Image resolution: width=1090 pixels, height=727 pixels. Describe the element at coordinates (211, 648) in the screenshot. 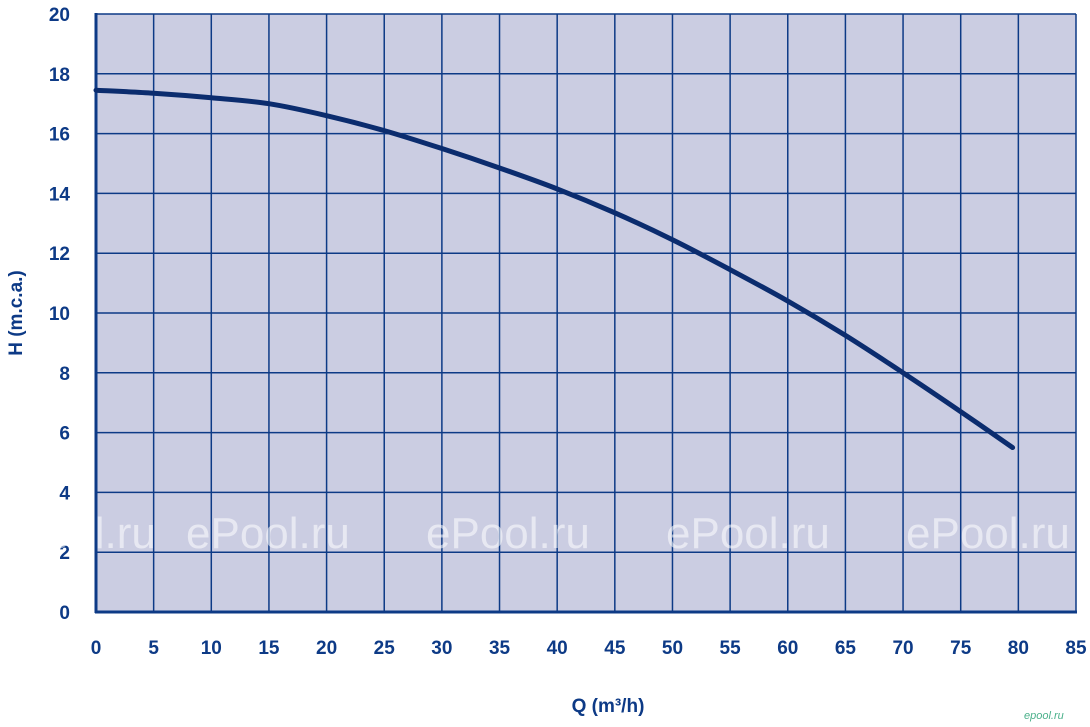

I see `x-tick-label: 10` at that location.